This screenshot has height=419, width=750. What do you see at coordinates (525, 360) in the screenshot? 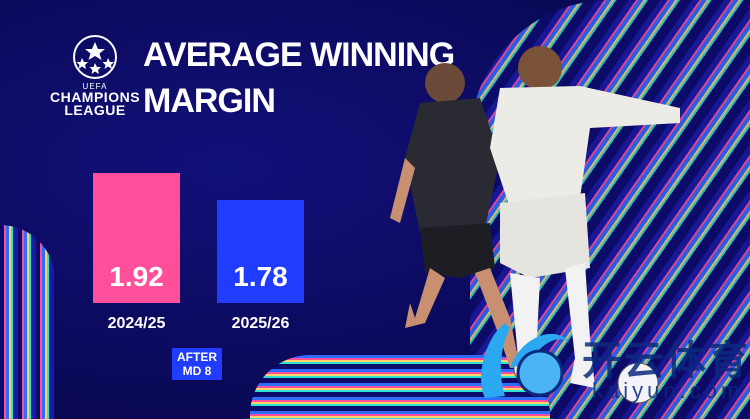
I see `kaiyun-logo-icon` at bounding box center [525, 360].